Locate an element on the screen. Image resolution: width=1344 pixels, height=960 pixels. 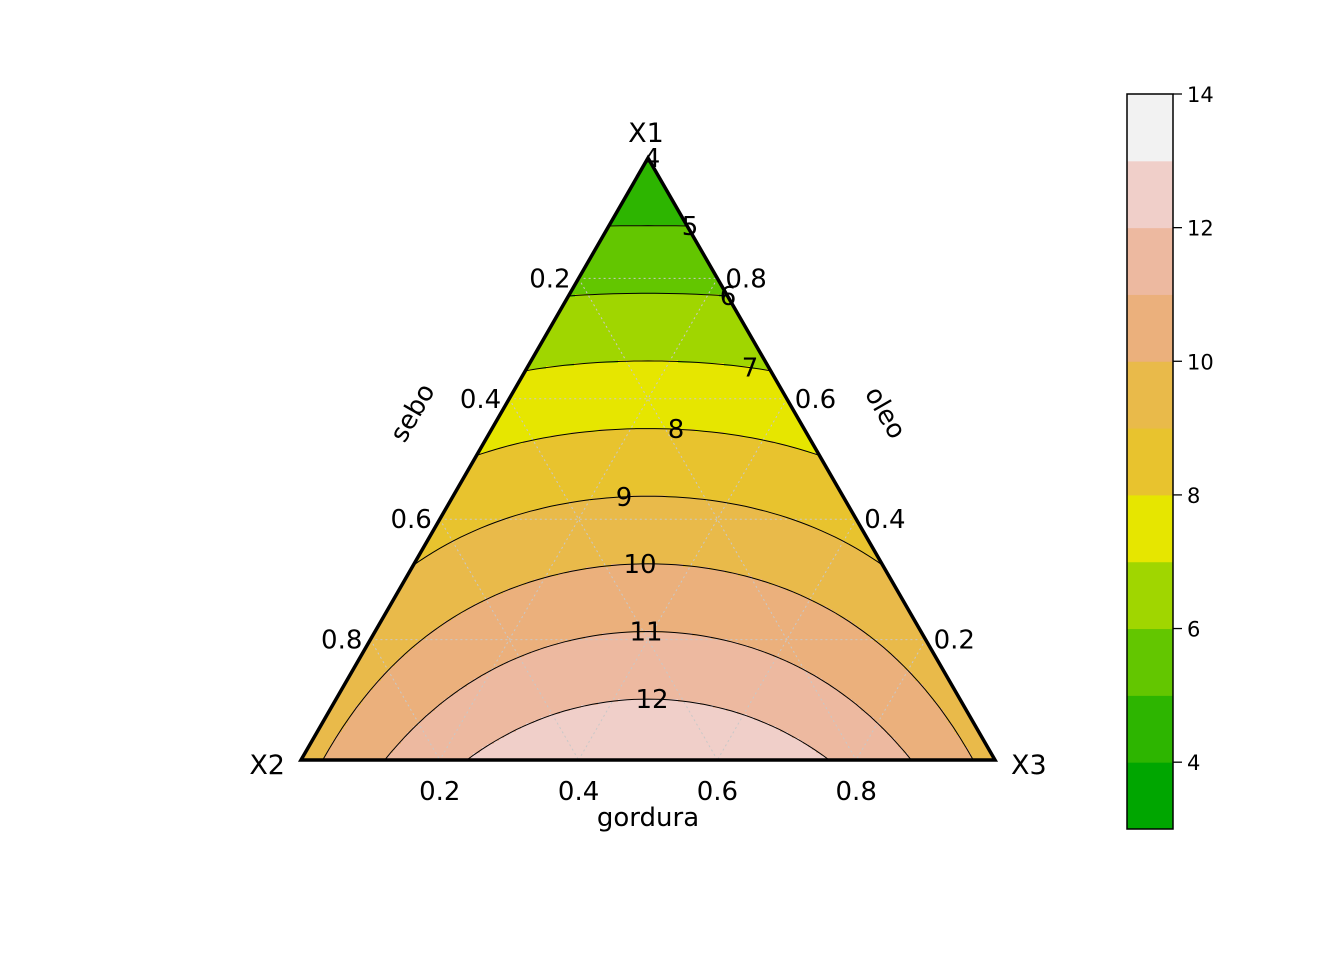
contour-label: 10 is located at coordinates (639, 565).